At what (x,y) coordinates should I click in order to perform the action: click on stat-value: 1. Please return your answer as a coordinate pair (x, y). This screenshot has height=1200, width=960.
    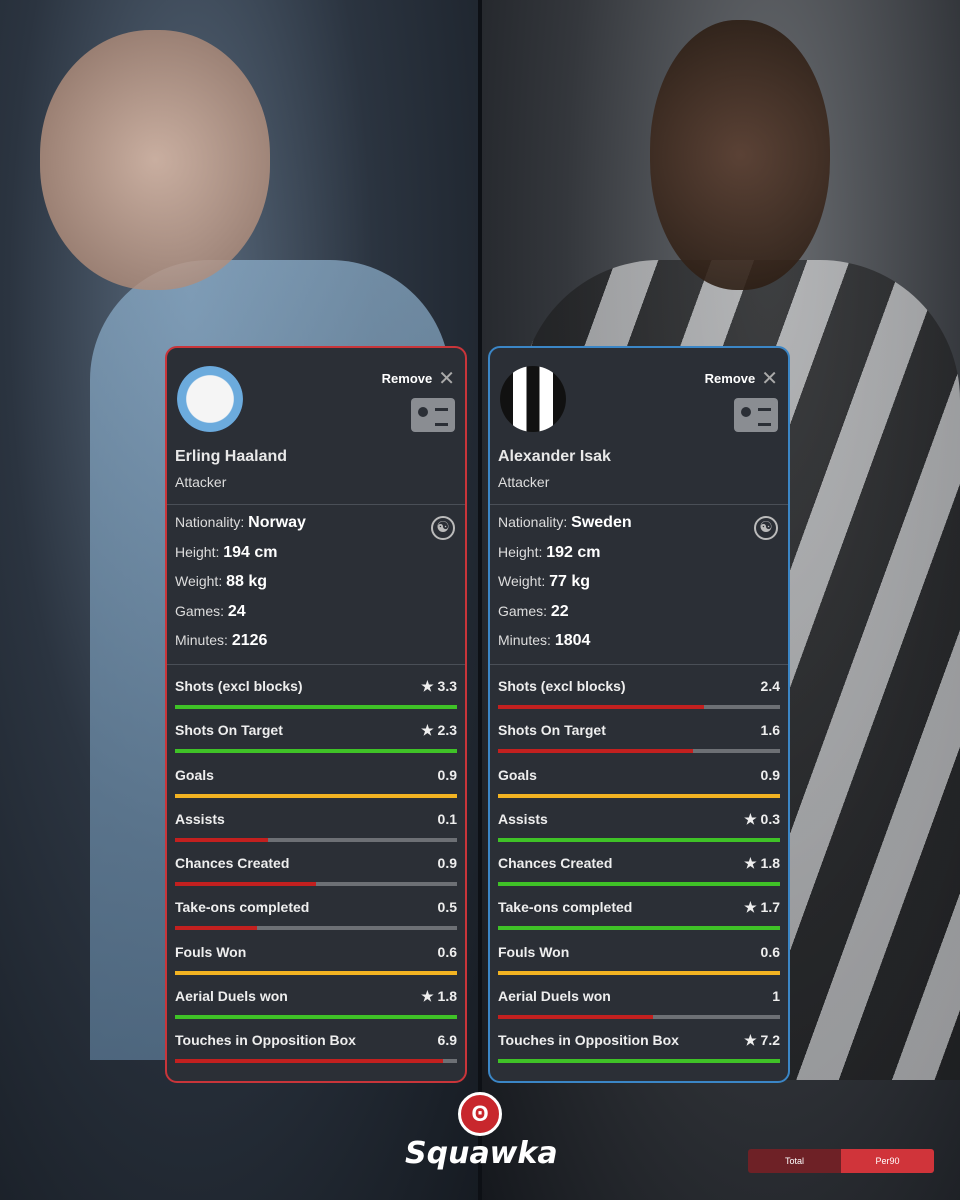
    Looking at the image, I should click on (776, 996).